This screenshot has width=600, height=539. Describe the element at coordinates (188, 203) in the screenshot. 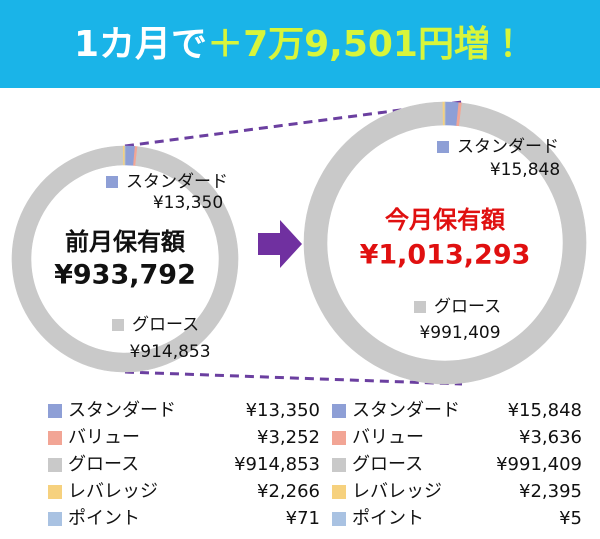

I see `segment-value: ¥13,350` at that location.